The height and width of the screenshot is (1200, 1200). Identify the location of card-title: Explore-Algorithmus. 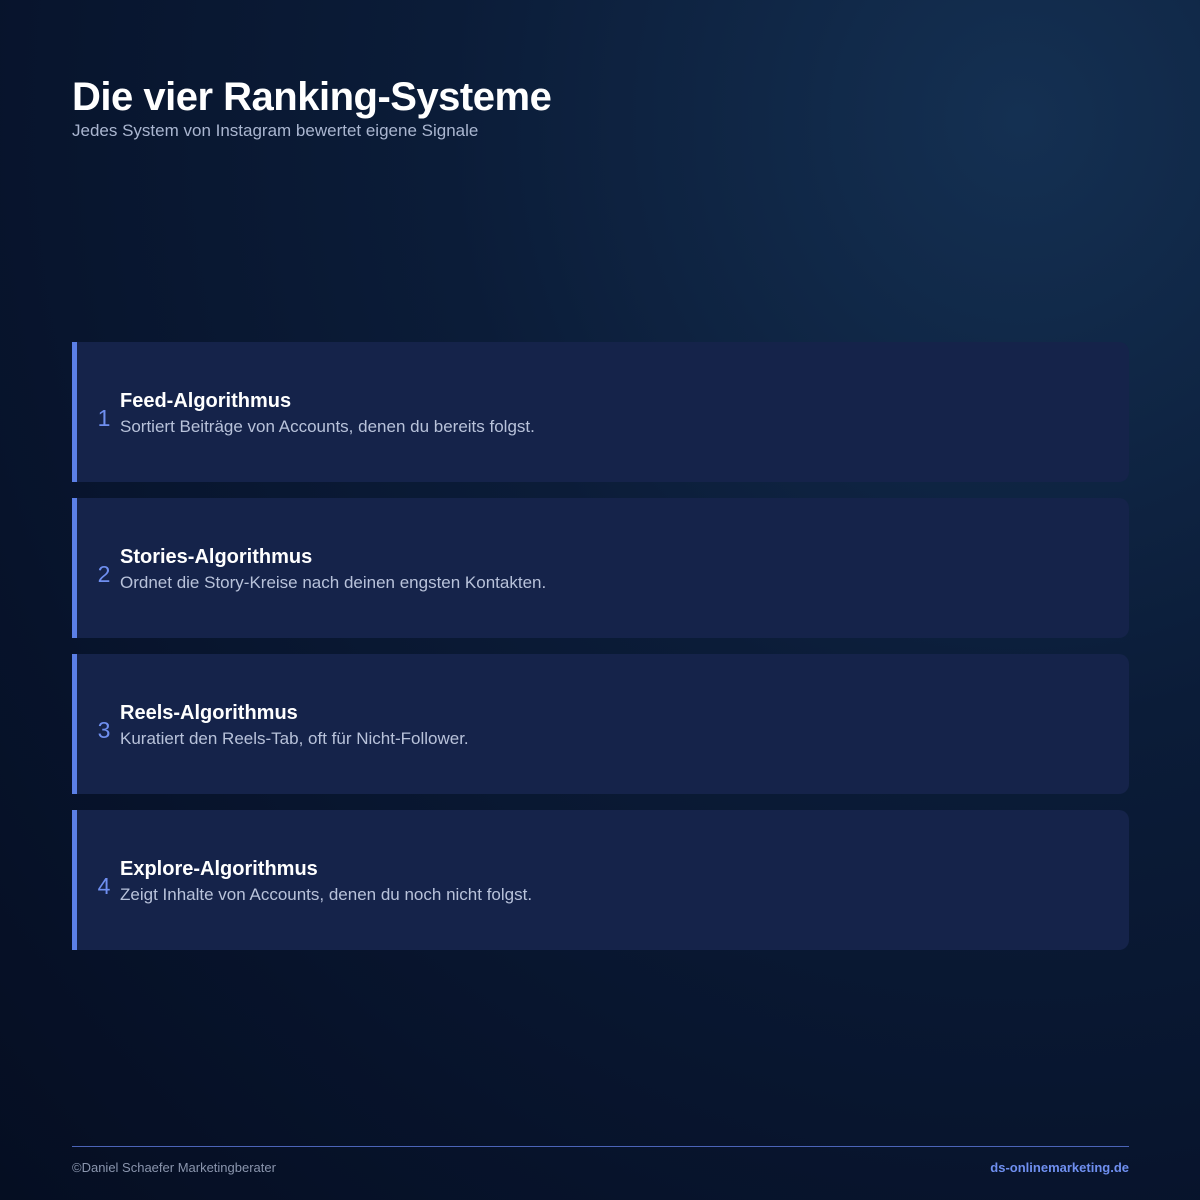
(219, 869).